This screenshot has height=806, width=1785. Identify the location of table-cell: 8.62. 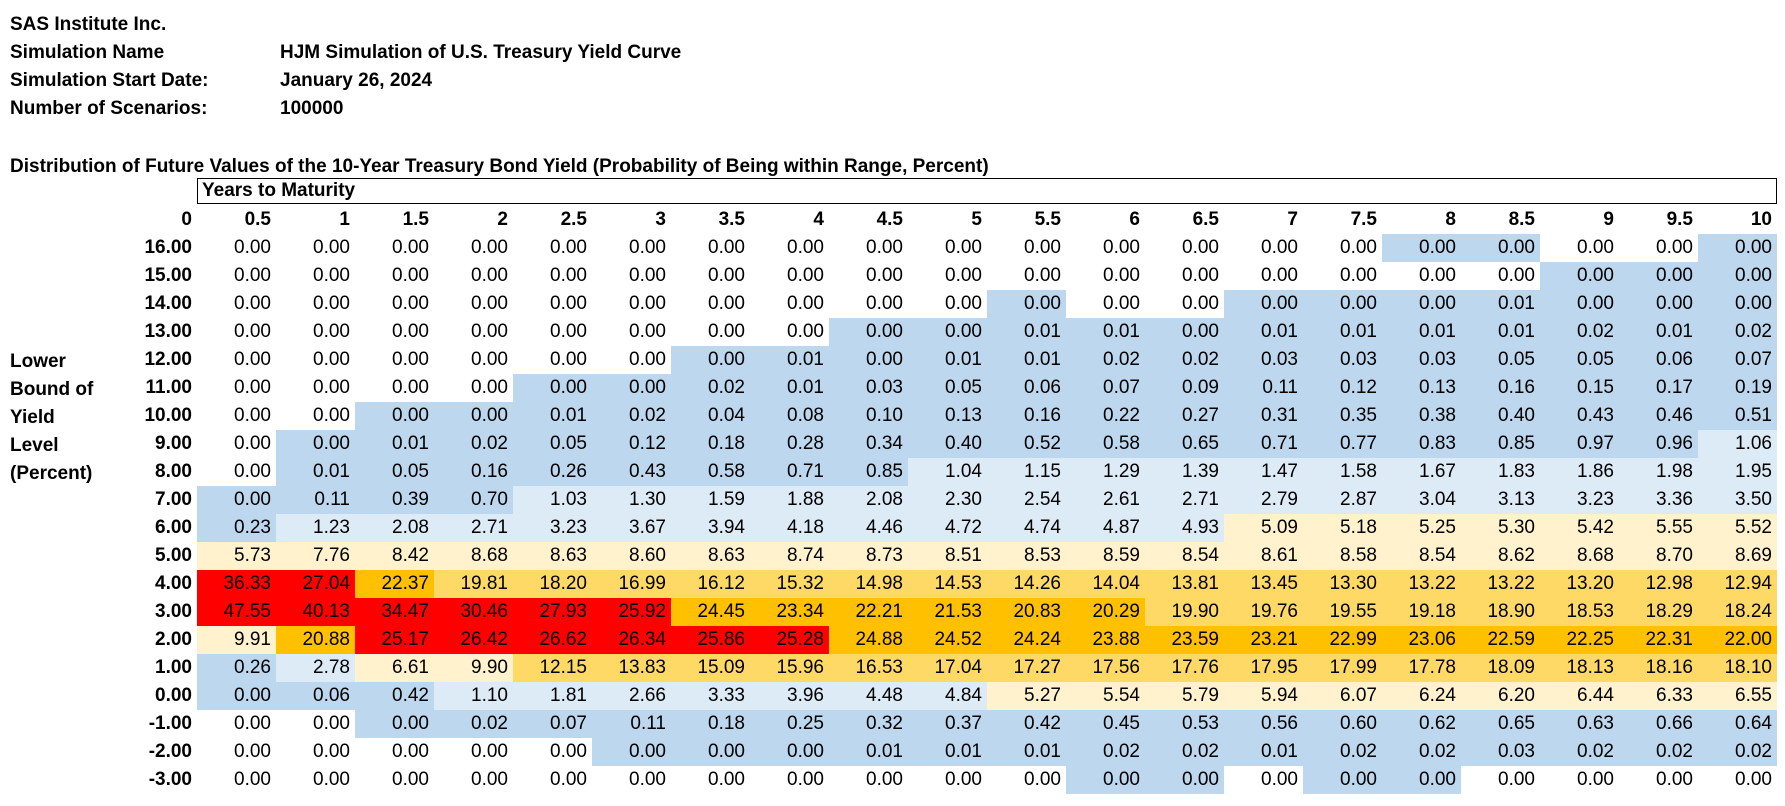
(1500, 556).